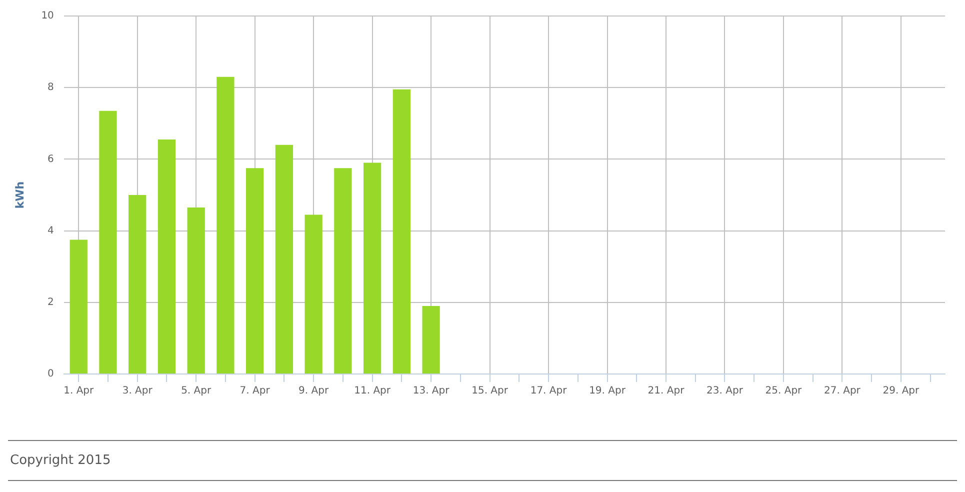 This screenshot has width=965, height=492. I want to click on x-tick-label: 19. Apr, so click(607, 391).